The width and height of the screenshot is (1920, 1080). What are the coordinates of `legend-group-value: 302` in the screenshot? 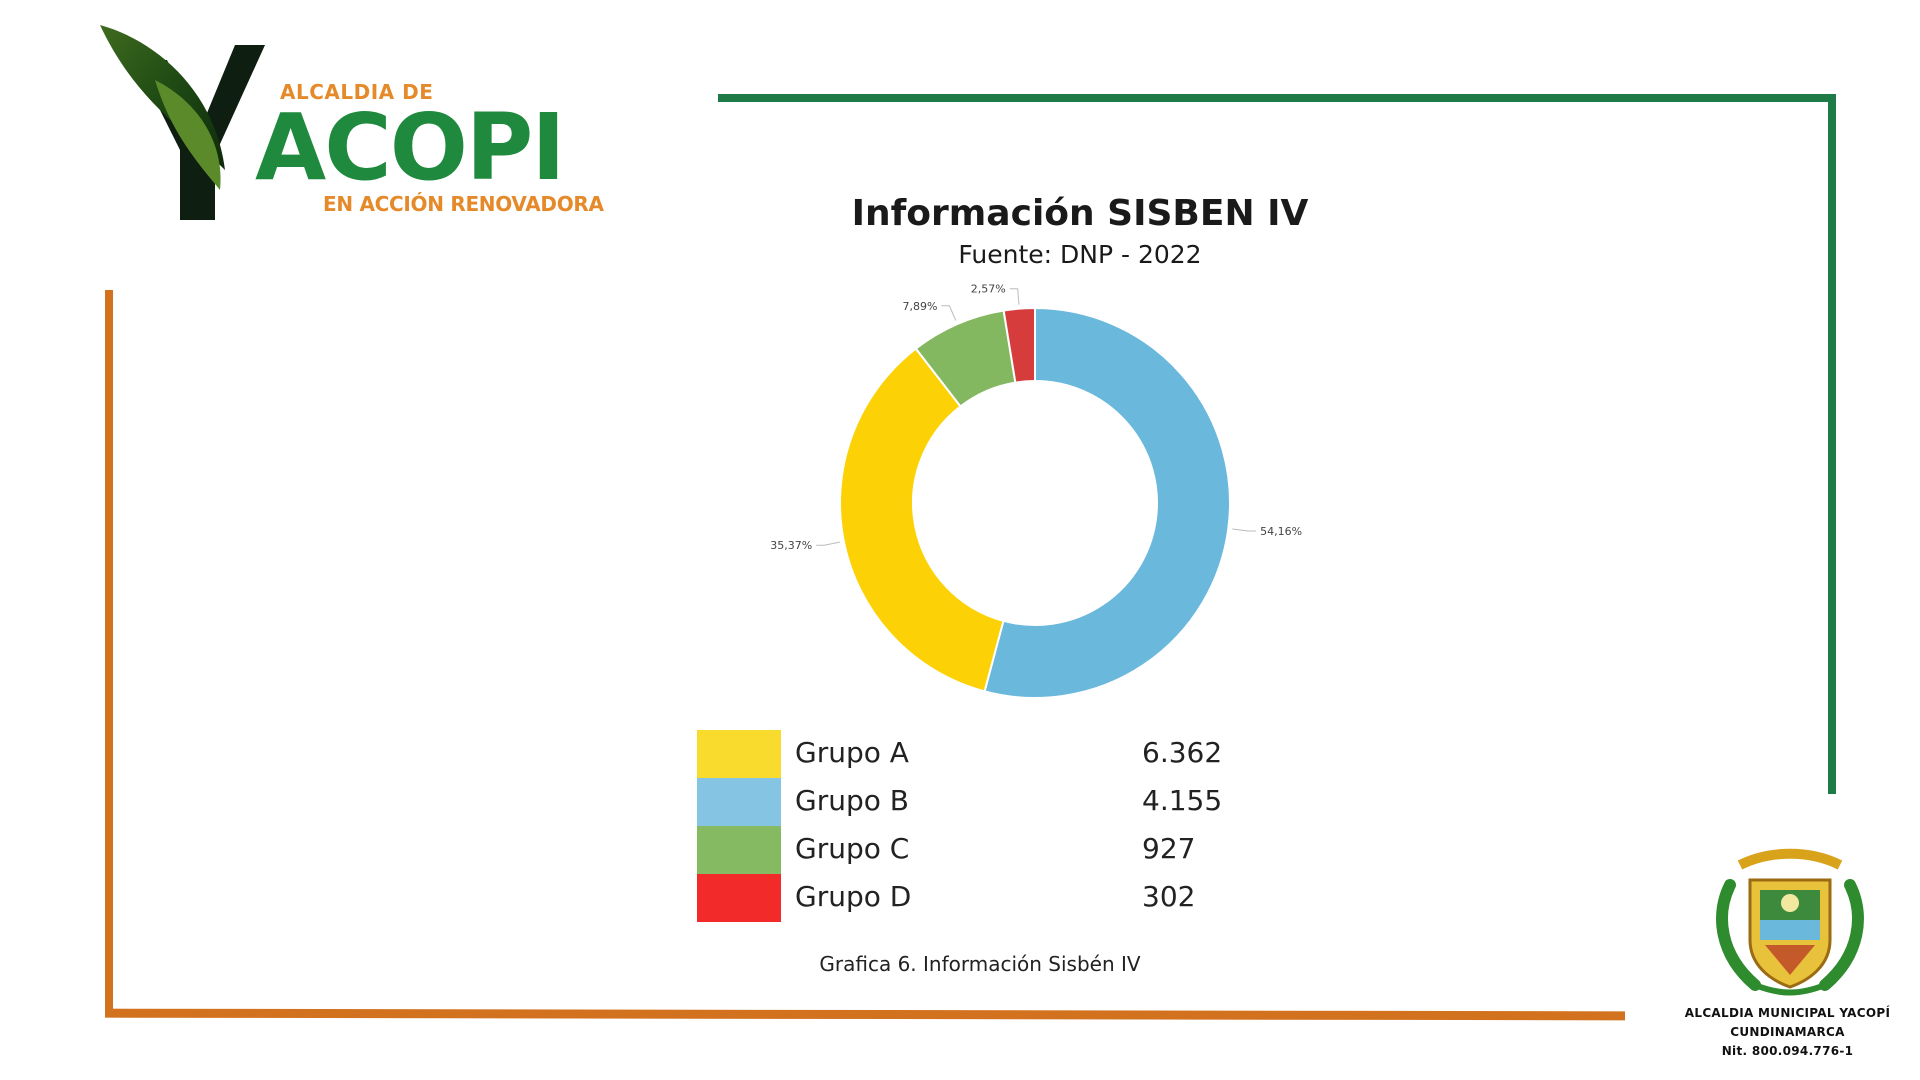 It's located at (1169, 896).